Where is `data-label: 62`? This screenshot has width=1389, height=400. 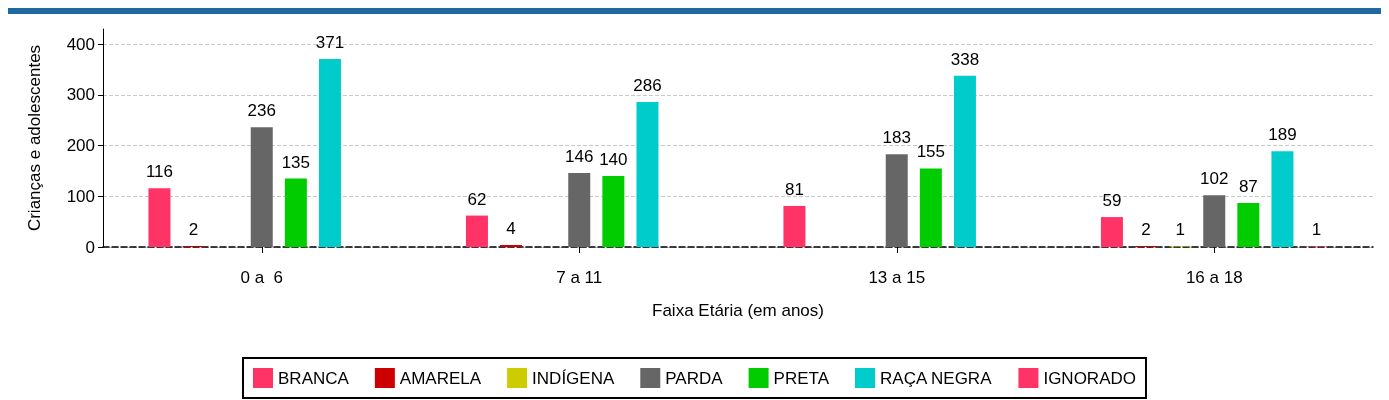 data-label: 62 is located at coordinates (477, 199).